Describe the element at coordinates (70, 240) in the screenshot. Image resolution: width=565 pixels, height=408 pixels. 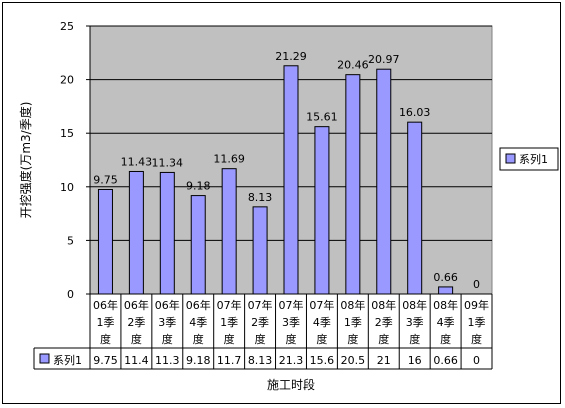
I see `y-tick-label: 5` at that location.